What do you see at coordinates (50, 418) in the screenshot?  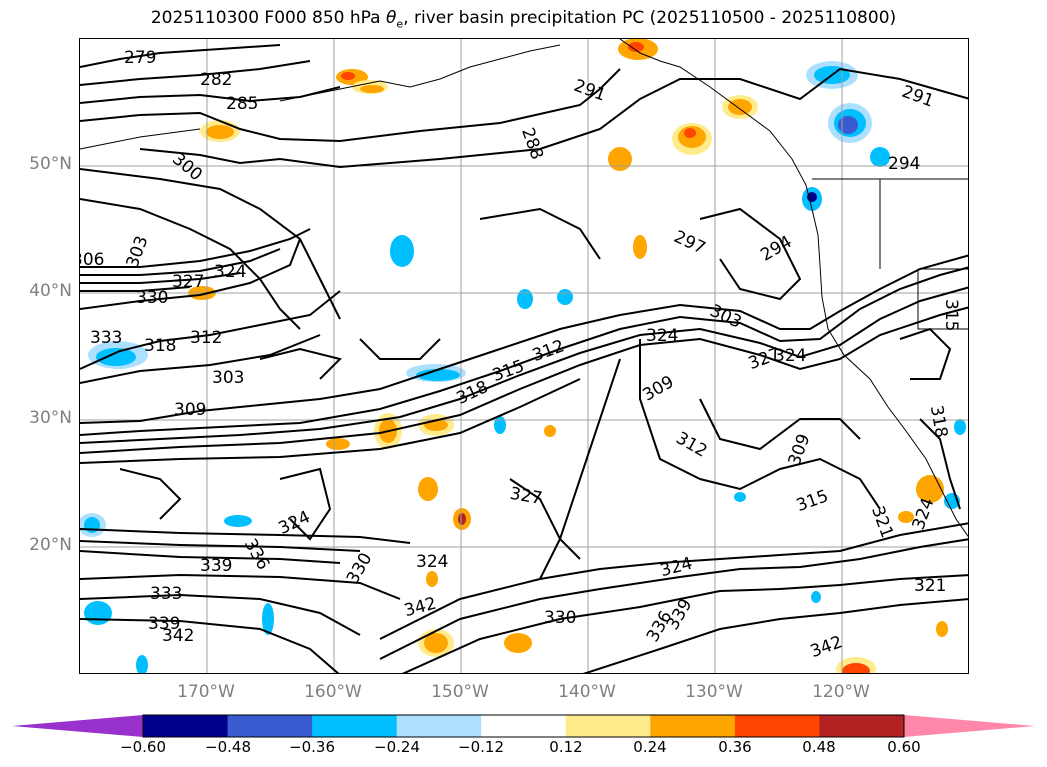 I see `lat-label-30n: 30°N` at bounding box center [50, 418].